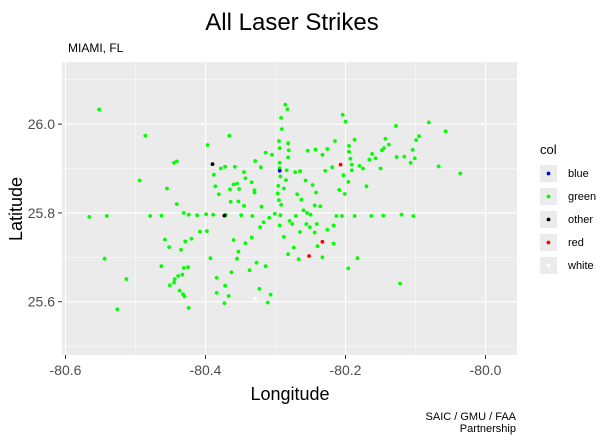 This screenshot has width=616, height=443. I want to click on data-point-blue, so click(279, 170).